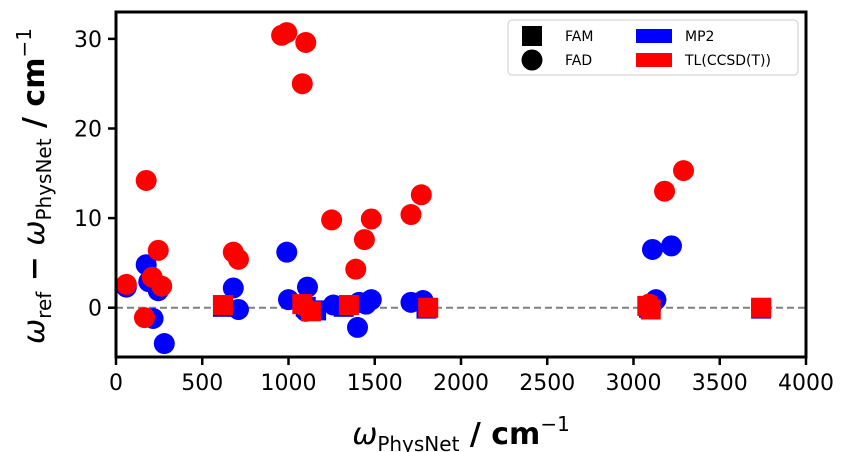 This screenshot has height=452, width=842. I want to click on y-tick-label: 0, so click(95, 309).